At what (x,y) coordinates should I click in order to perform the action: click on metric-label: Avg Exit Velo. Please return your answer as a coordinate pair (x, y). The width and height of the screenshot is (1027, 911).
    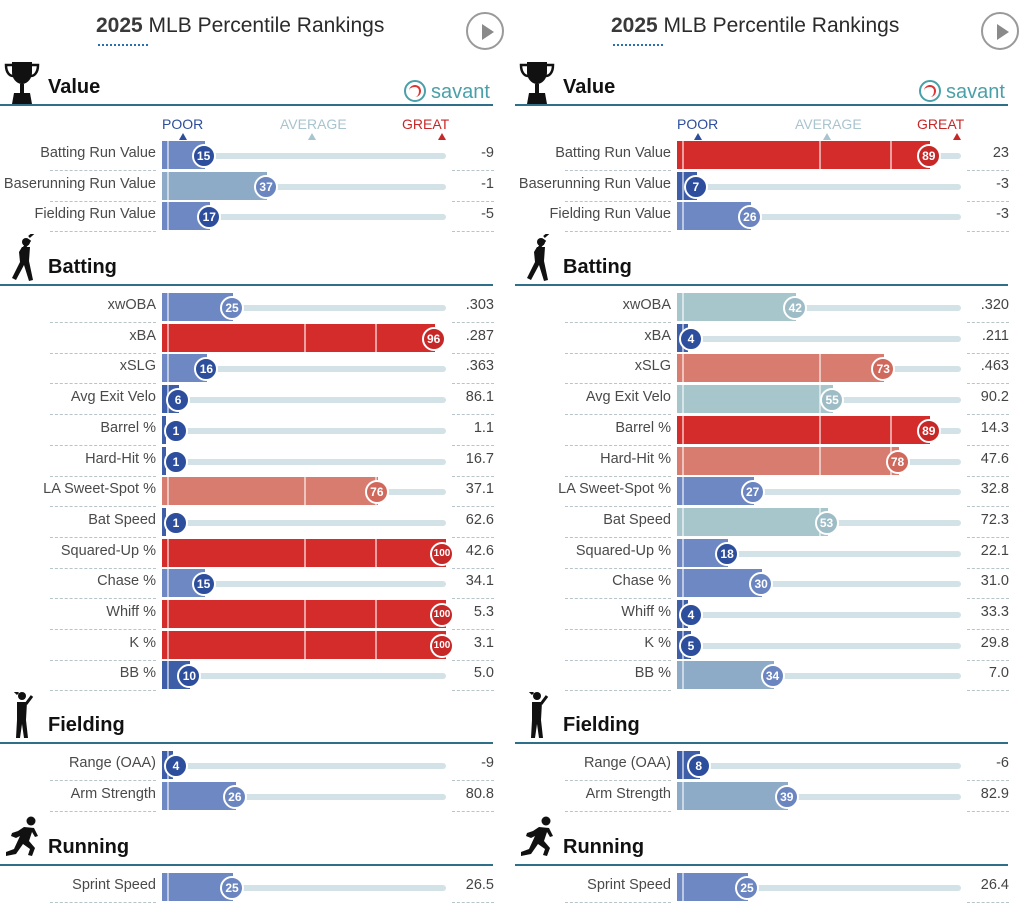
    Looking at the image, I should click on (628, 397).